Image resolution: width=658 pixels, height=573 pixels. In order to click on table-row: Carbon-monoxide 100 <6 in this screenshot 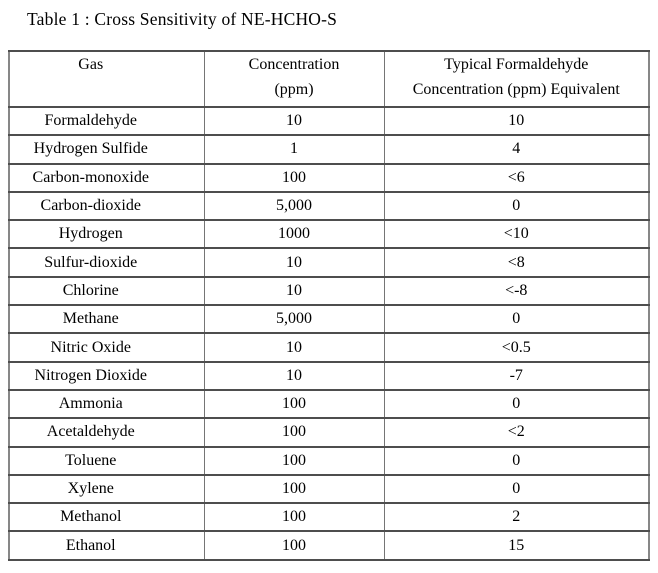, I will do `click(329, 177)`.